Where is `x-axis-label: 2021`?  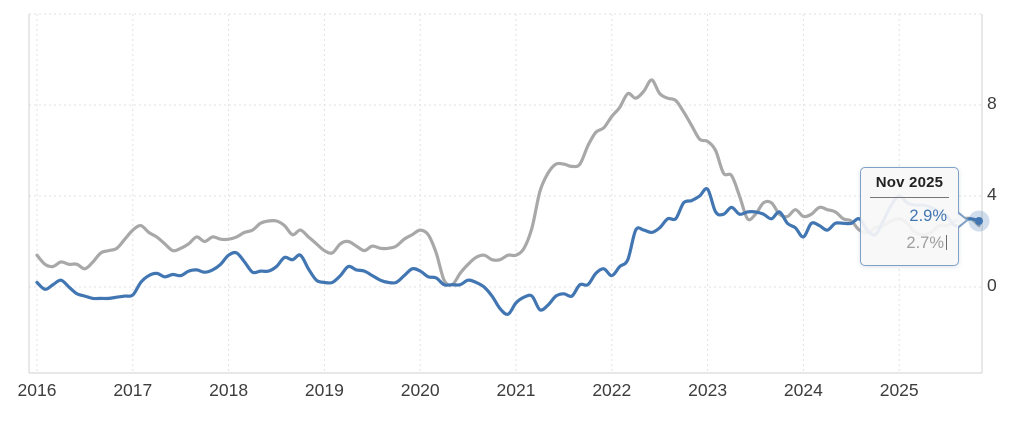
x-axis-label: 2021 is located at coordinates (516, 390).